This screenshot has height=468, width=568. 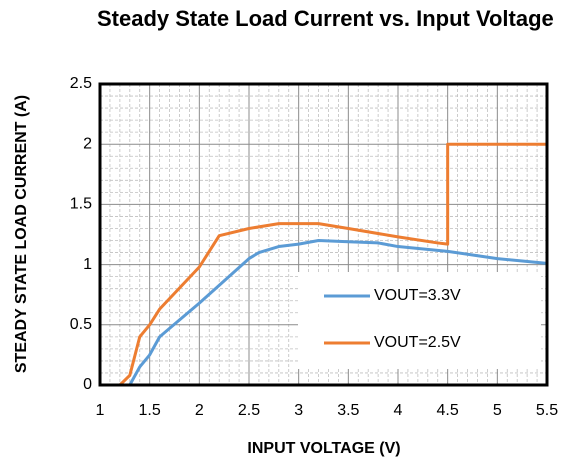 I want to click on x-tick-label: 3.5, so click(x=348, y=410).